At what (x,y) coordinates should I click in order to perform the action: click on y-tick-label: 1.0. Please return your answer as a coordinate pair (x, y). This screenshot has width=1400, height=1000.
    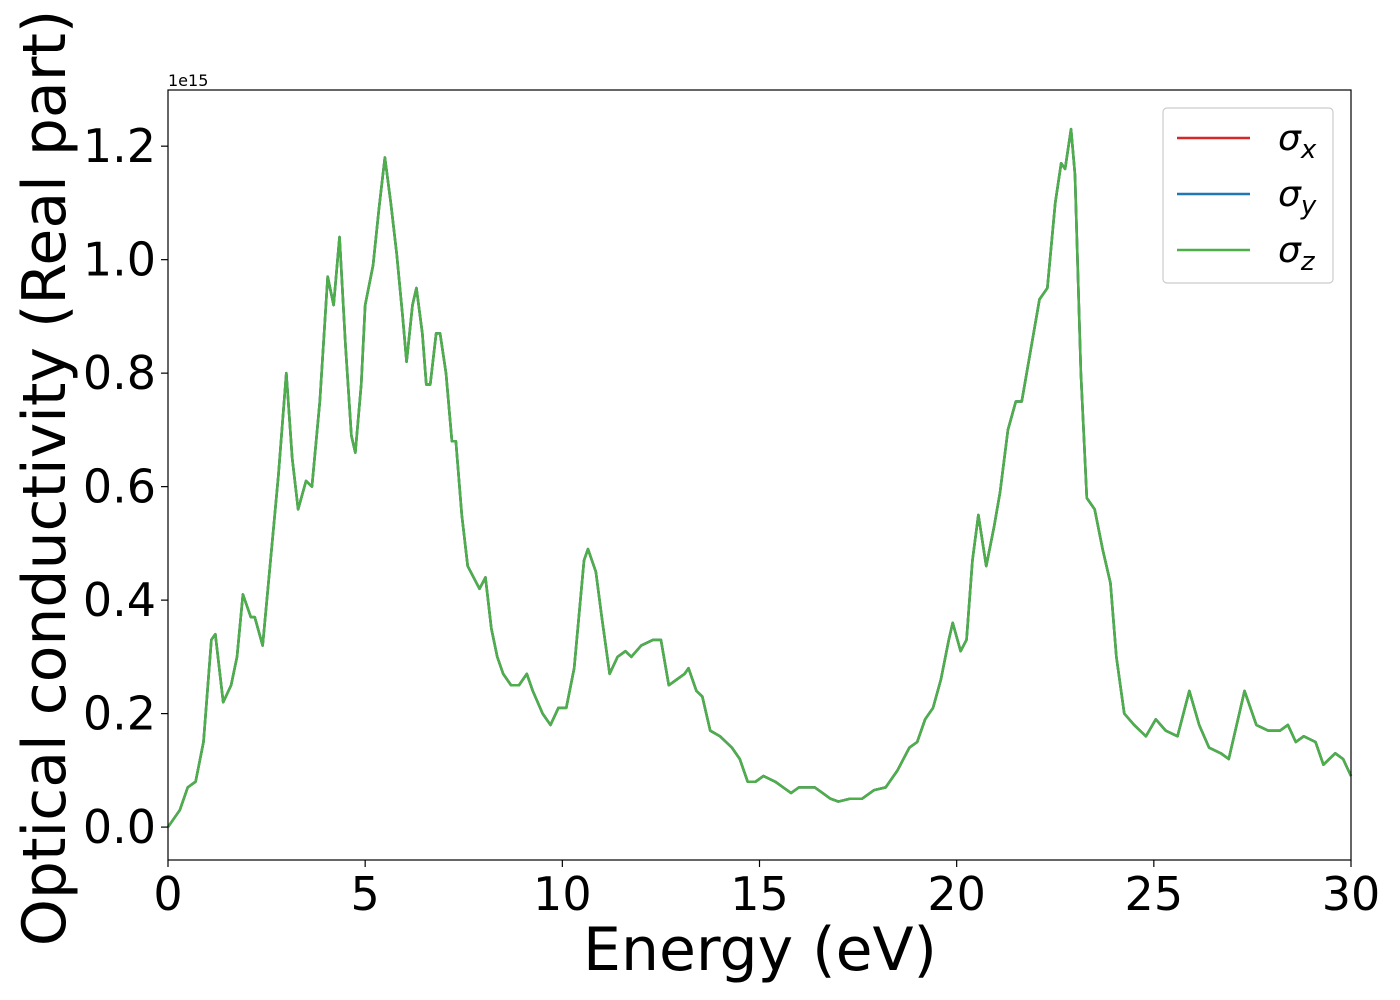
    Looking at the image, I should click on (119, 260).